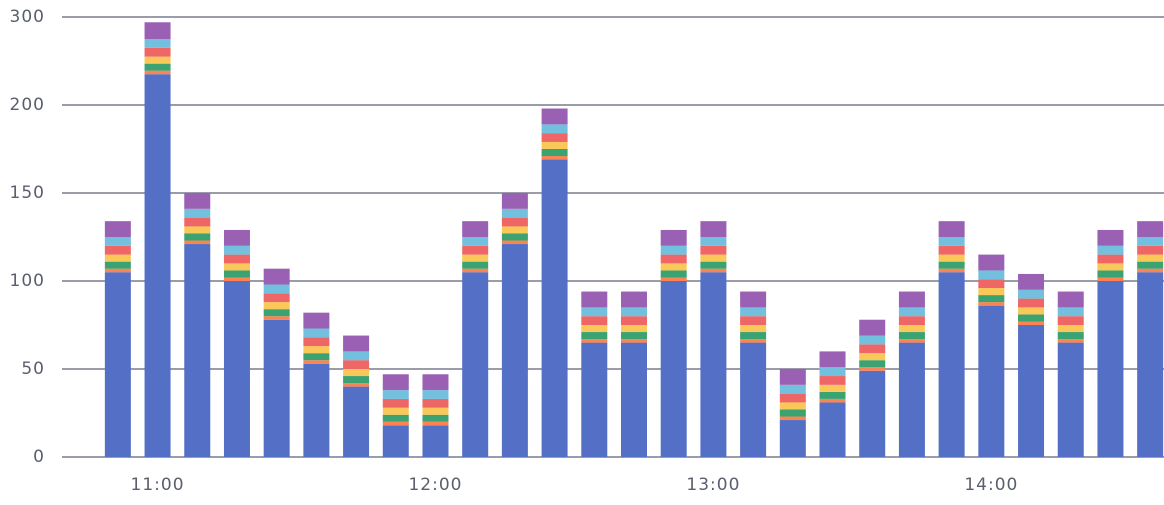 The image size is (1164, 505). Describe the element at coordinates (27, 17) in the screenshot. I see `y-tick-label: 300` at that location.